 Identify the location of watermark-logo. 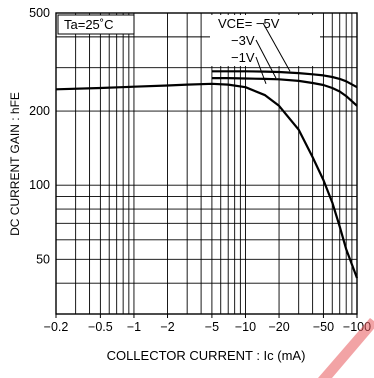
(346, 348).